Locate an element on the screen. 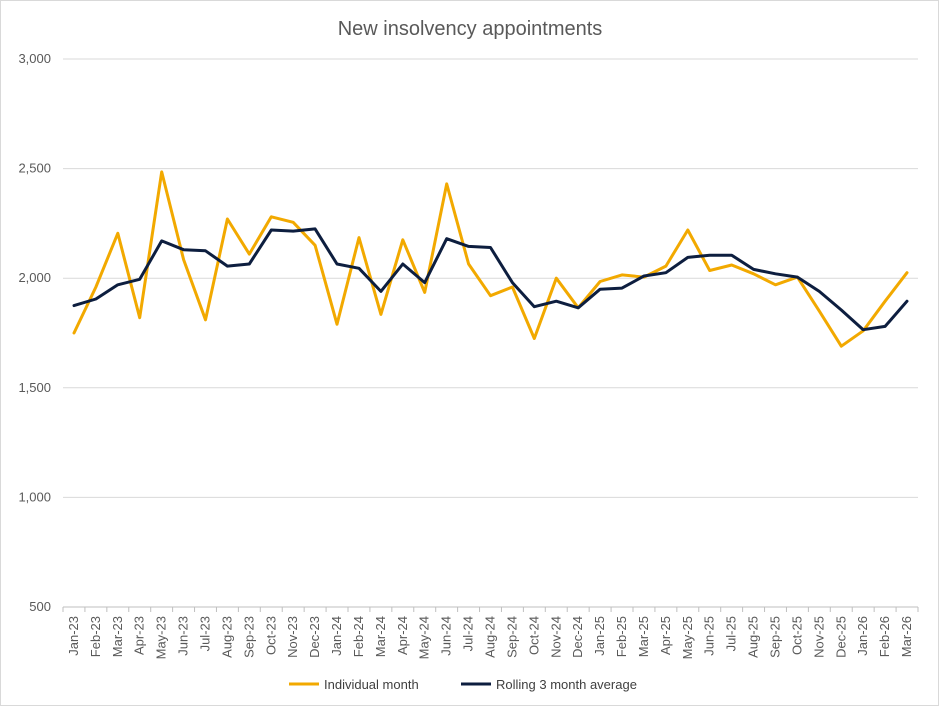 Image resolution: width=939 pixels, height=707 pixels. x-tick-label: Jun-23 is located at coordinates (183, 636).